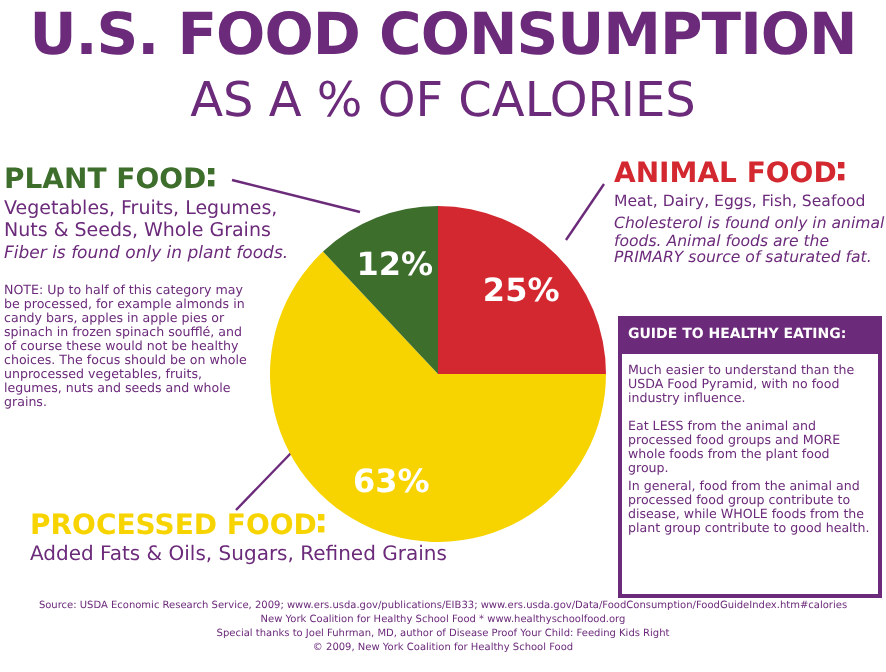 The image size is (886, 672). I want to click on text: Vegetables, Fruits, Legumes, Nuts & Seeds, Whole Grains, so click(142, 220).